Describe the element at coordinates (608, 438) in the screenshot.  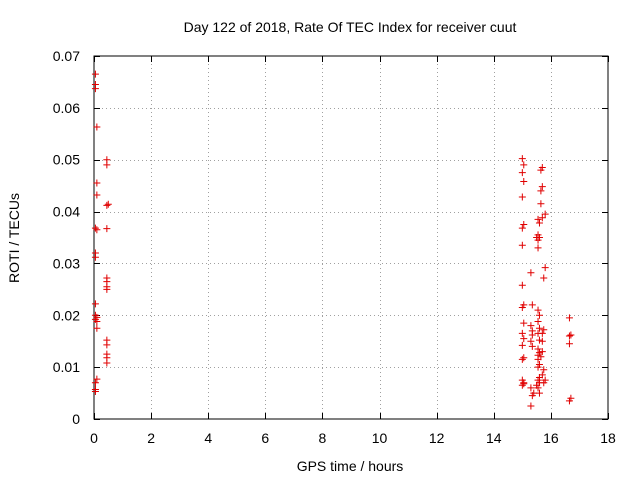
I see `x-tick-label: 18` at that location.